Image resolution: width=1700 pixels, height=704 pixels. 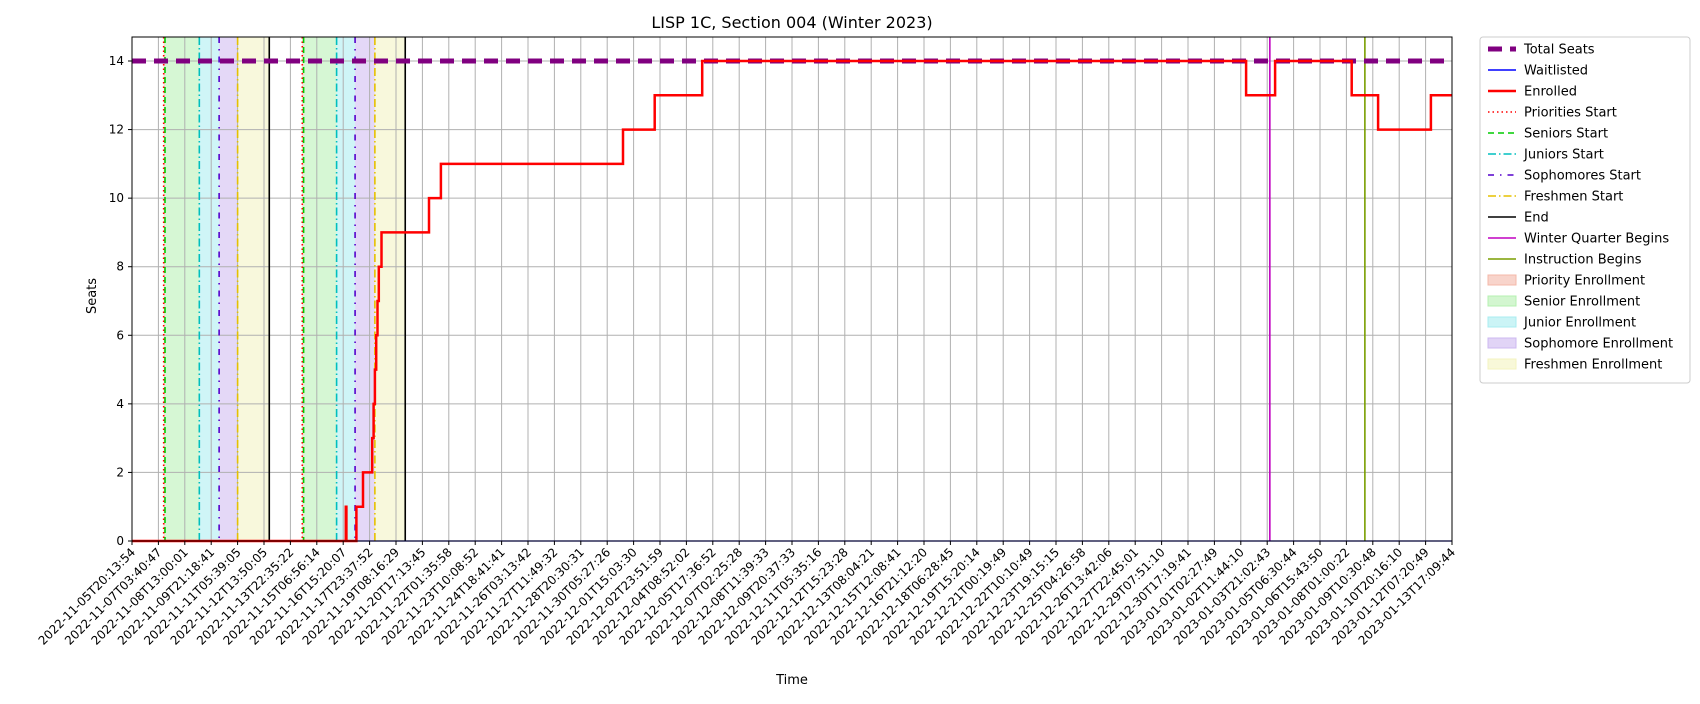 I want to click on legend-label: Sophomores Start, so click(x=1582, y=176).